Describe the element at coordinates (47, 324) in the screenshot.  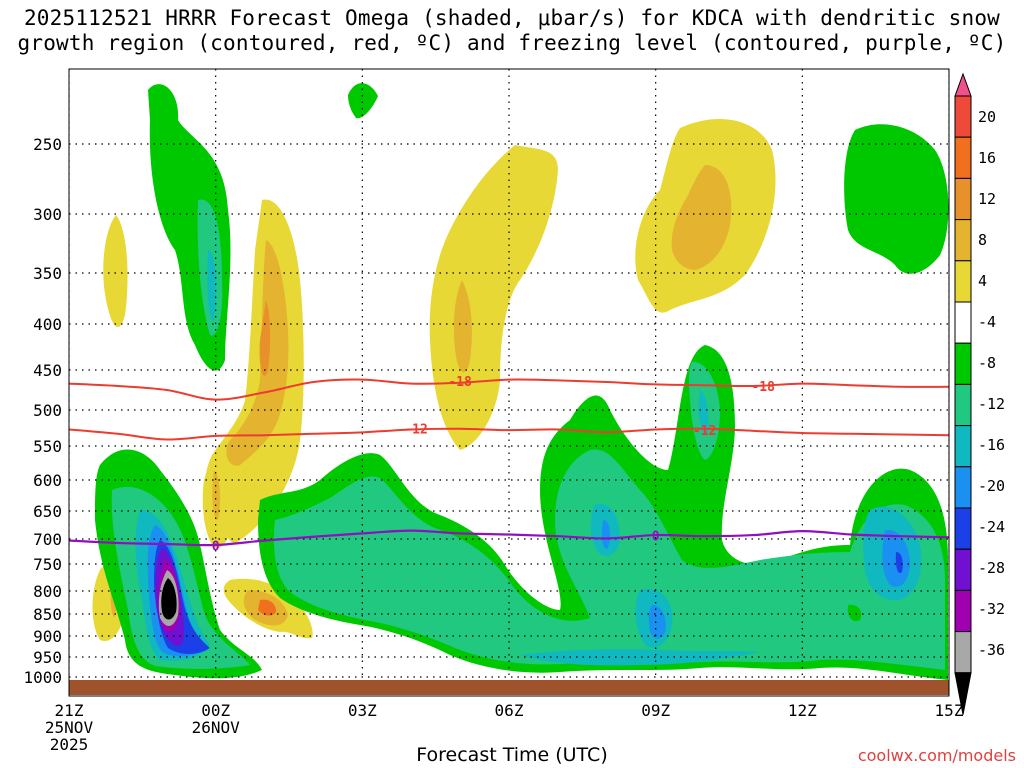
I see `y-tick-label: 400` at that location.